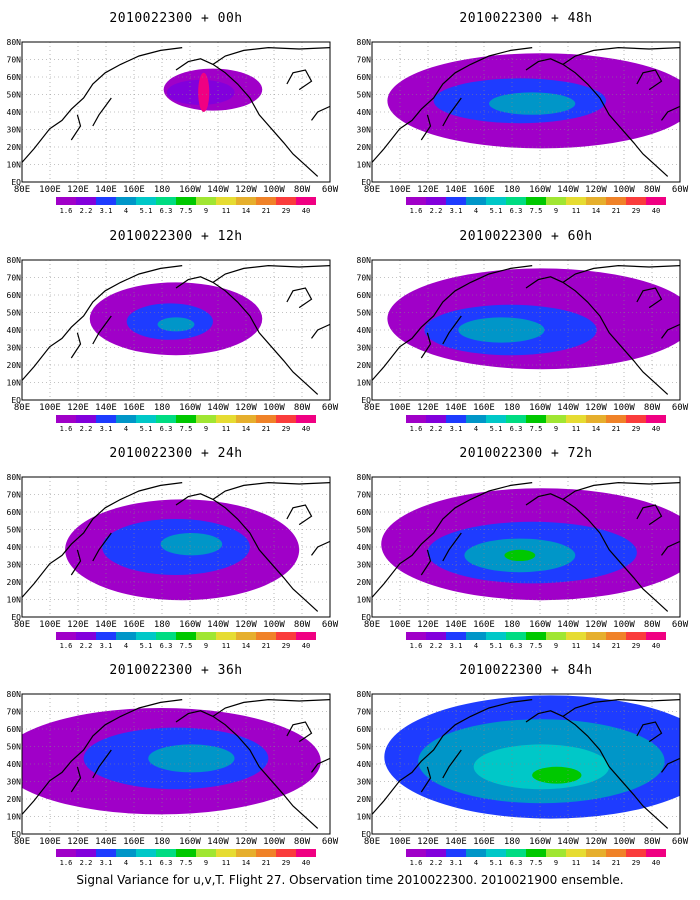 Image resolution: width=700 pixels, height=900 pixels. I want to click on lon-tick-label: 180, so click(162, 190).